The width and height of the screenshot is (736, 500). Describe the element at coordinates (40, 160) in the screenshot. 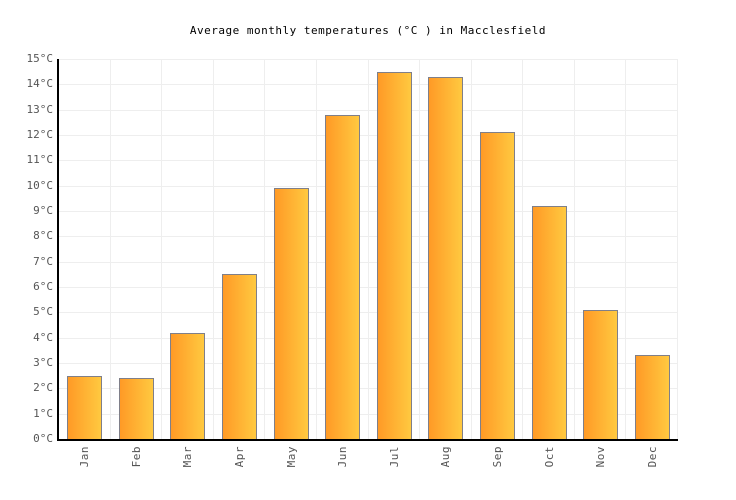

I see `y-tick-label-11: 11°C` at that location.